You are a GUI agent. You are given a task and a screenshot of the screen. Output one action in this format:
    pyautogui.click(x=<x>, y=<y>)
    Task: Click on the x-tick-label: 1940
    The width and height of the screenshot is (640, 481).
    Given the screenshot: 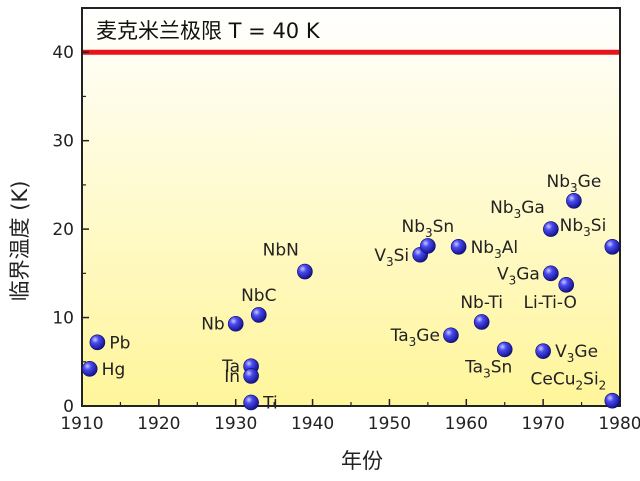 What is the action you would take?
    pyautogui.click(x=312, y=424)
    